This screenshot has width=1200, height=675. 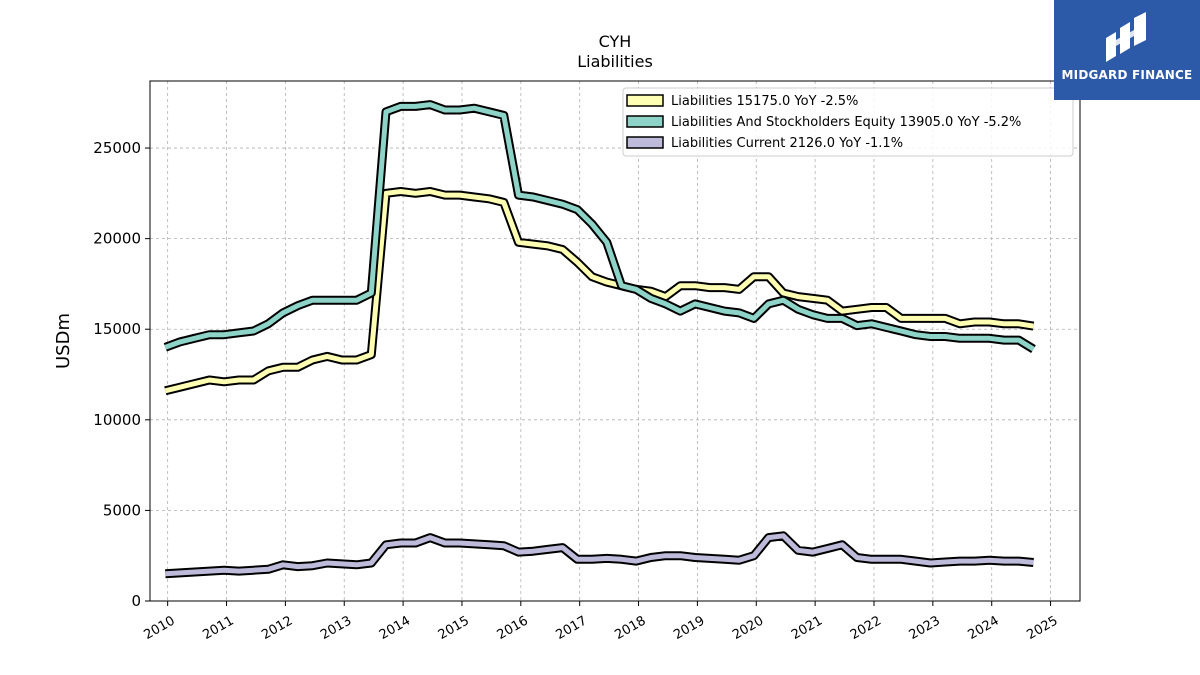 What do you see at coordinates (63, 341) in the screenshot?
I see `y-axis-label: USDm` at bounding box center [63, 341].